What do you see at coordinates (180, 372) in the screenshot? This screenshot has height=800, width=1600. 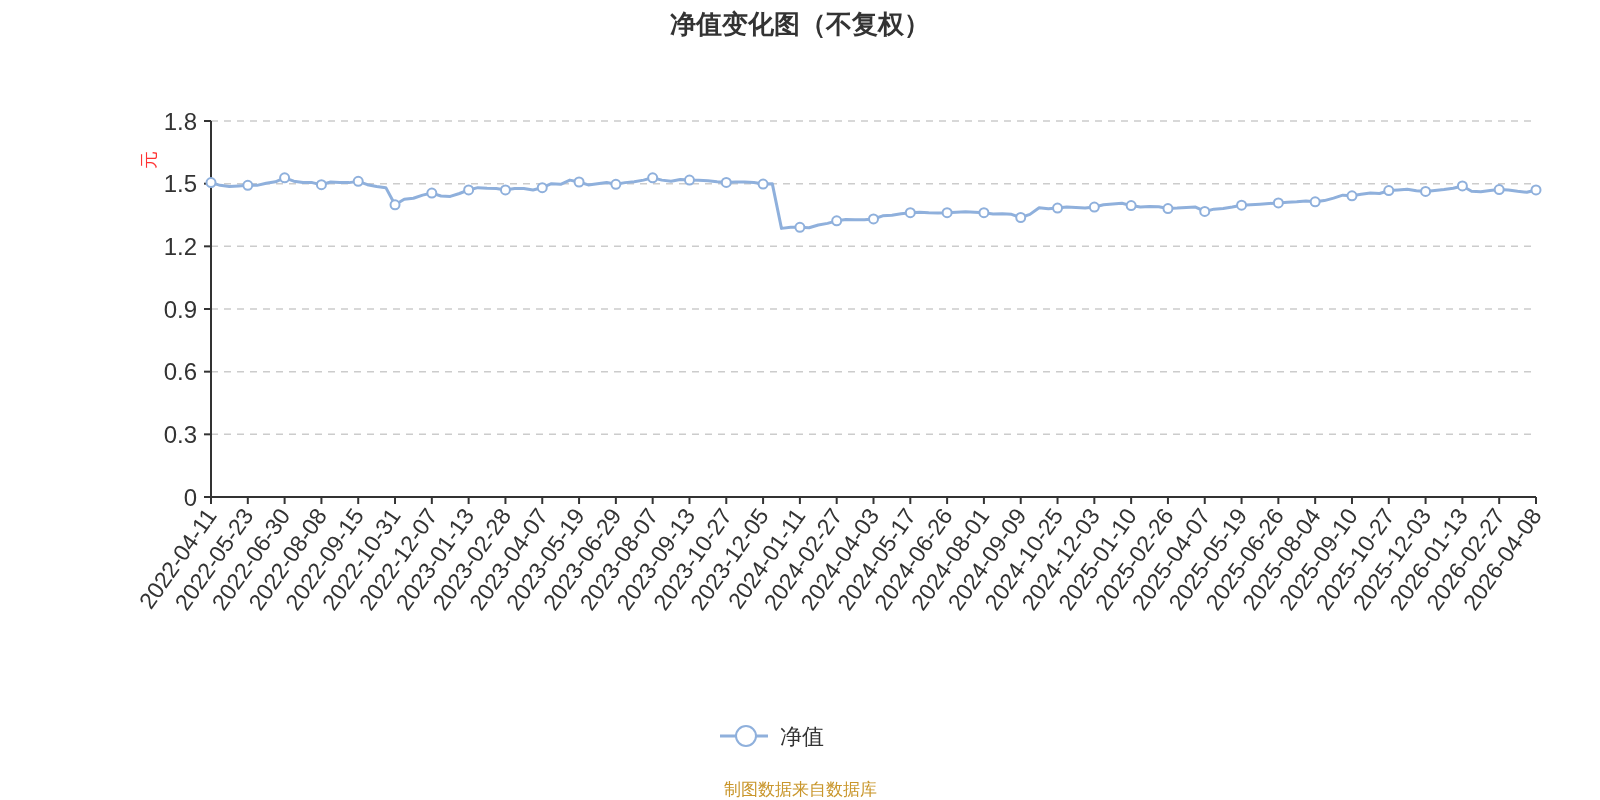 I see `y-tick-label: 0.6` at bounding box center [180, 372].